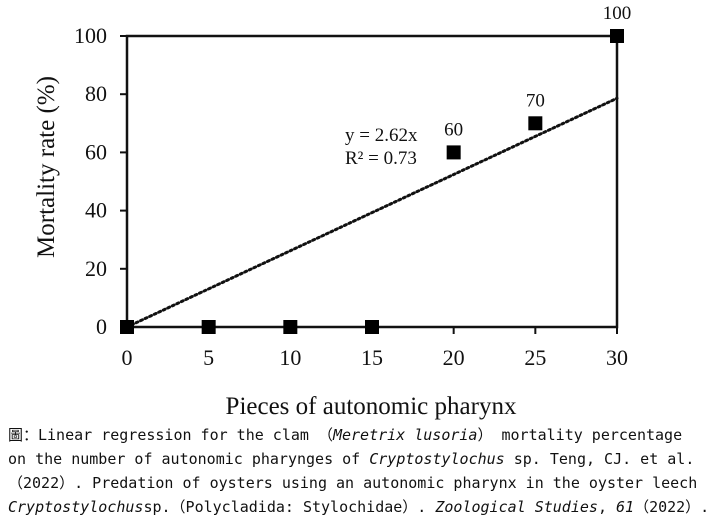 This screenshot has height=522, width=713. Describe the element at coordinates (625, 507) in the screenshot. I see `caption-volume: 61` at that location.